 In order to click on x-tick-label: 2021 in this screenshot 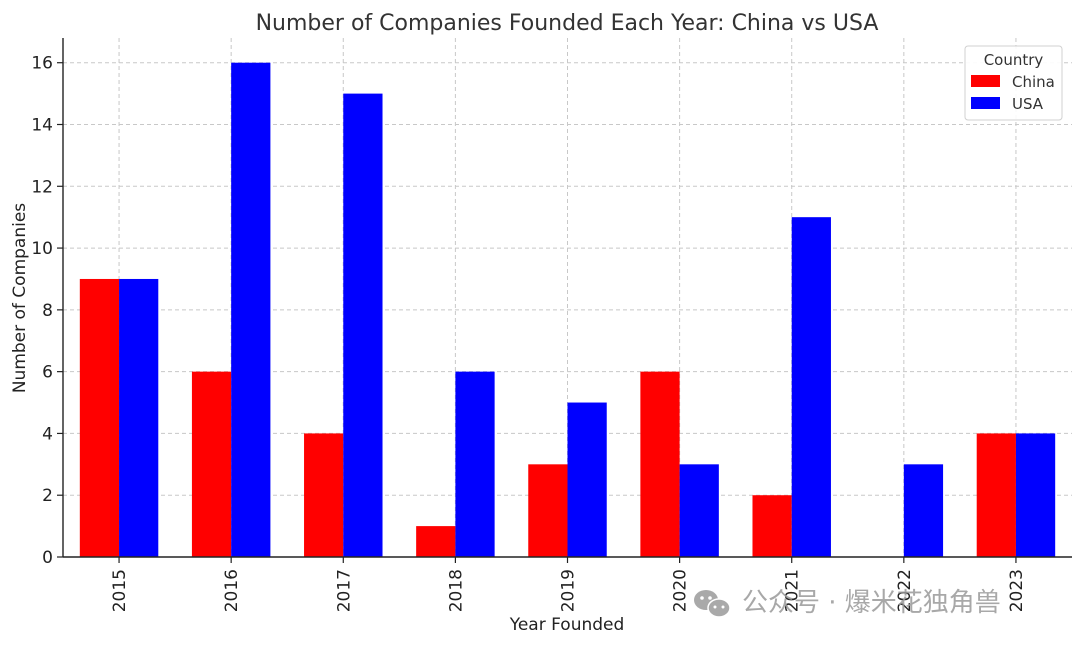, I will do `click(793, 590)`.